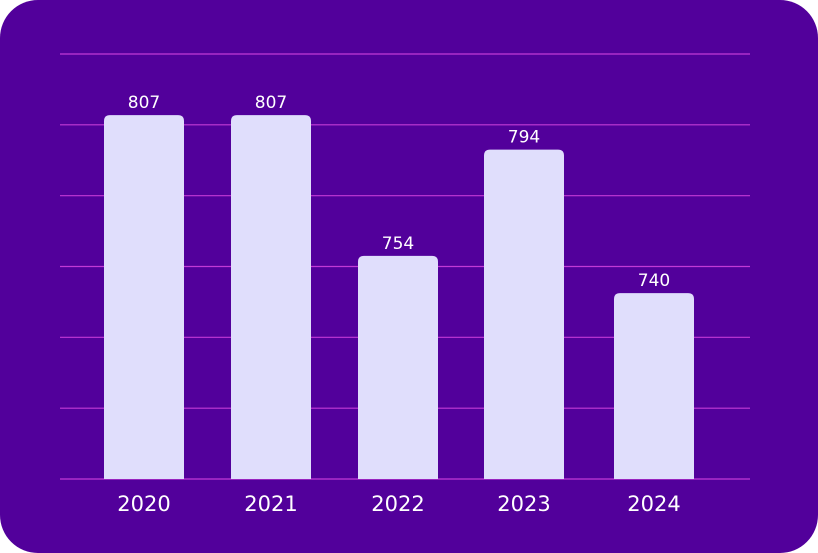 The image size is (818, 553). Describe the element at coordinates (523, 504) in the screenshot. I see `x-tick-label-2023: 2023` at that location.